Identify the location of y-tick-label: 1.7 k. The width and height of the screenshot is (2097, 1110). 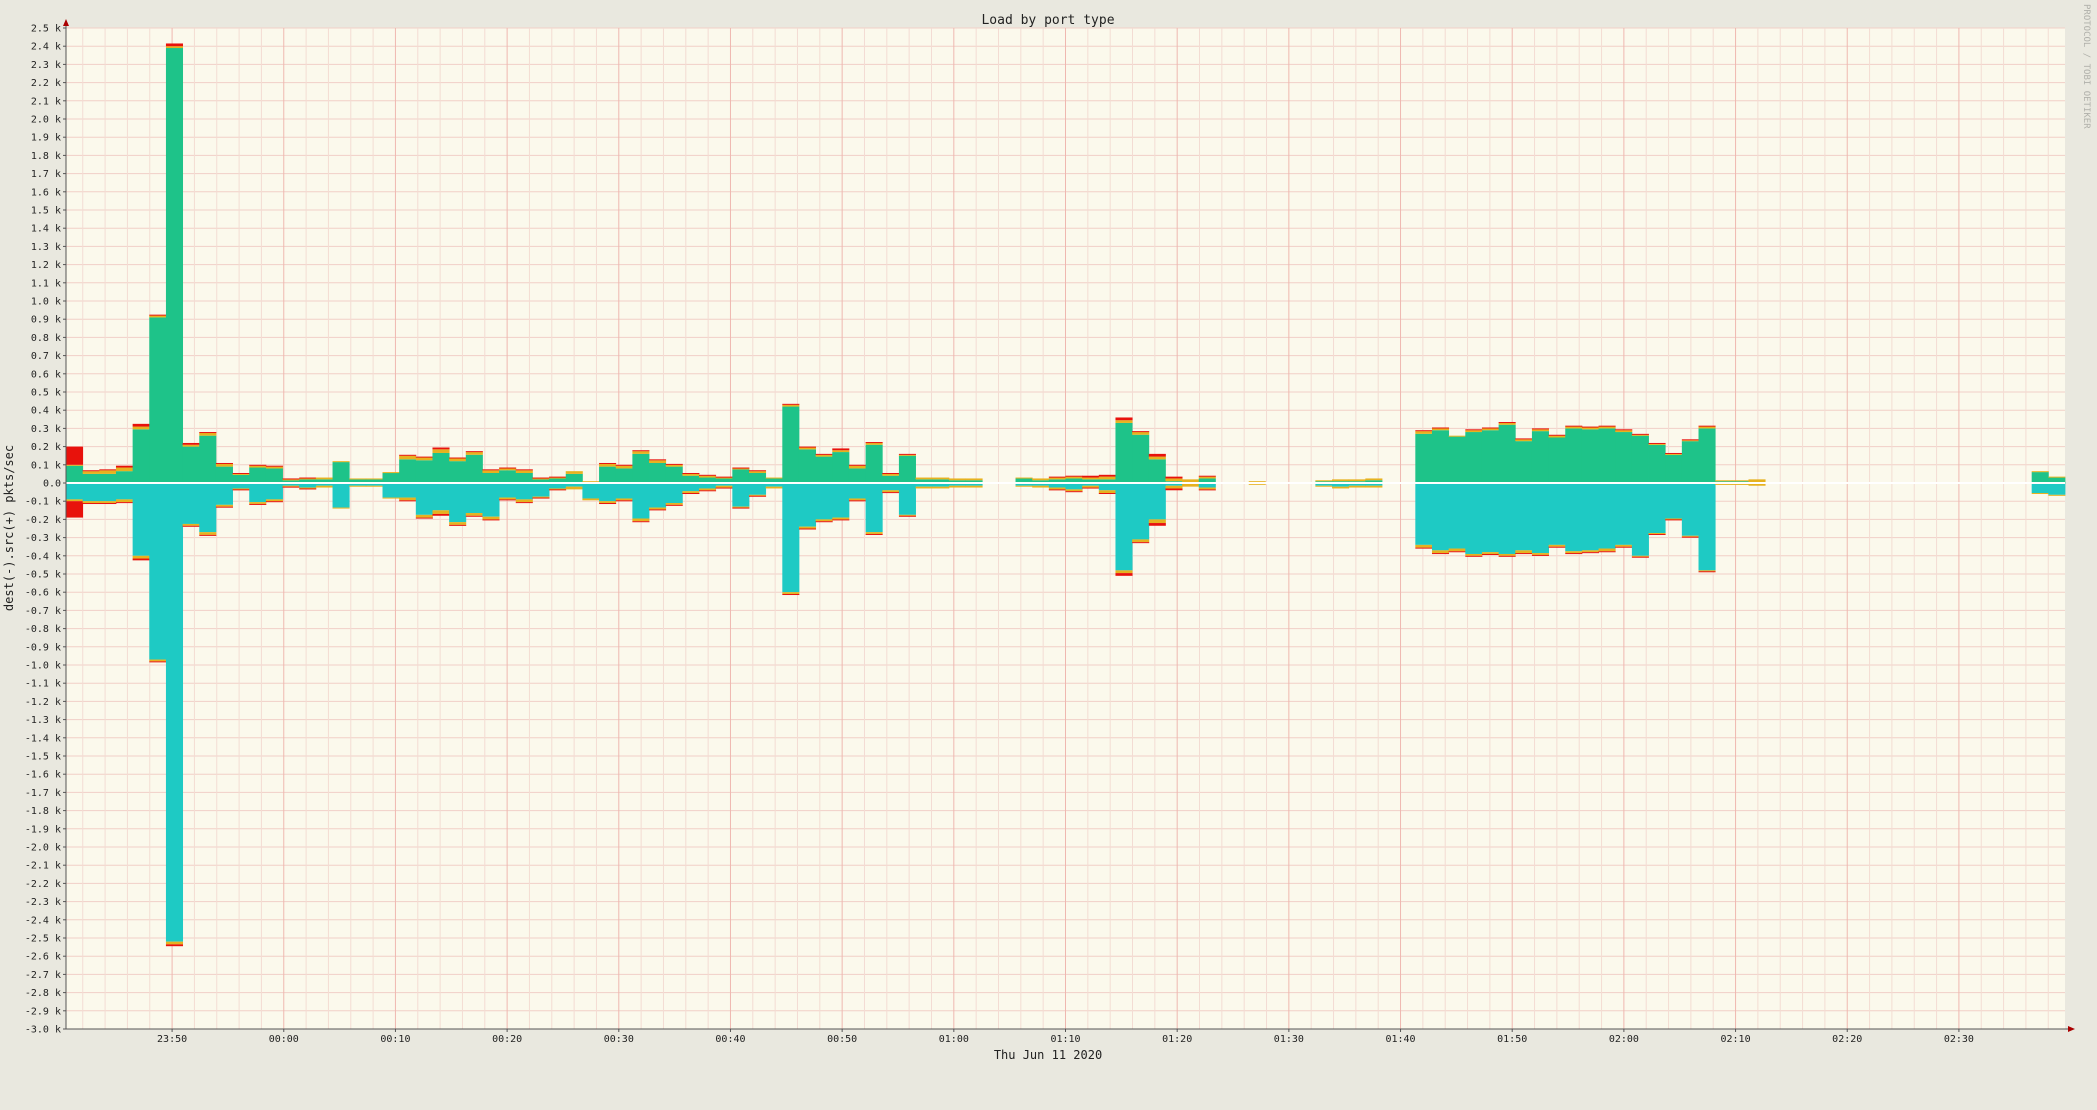
(46, 174).